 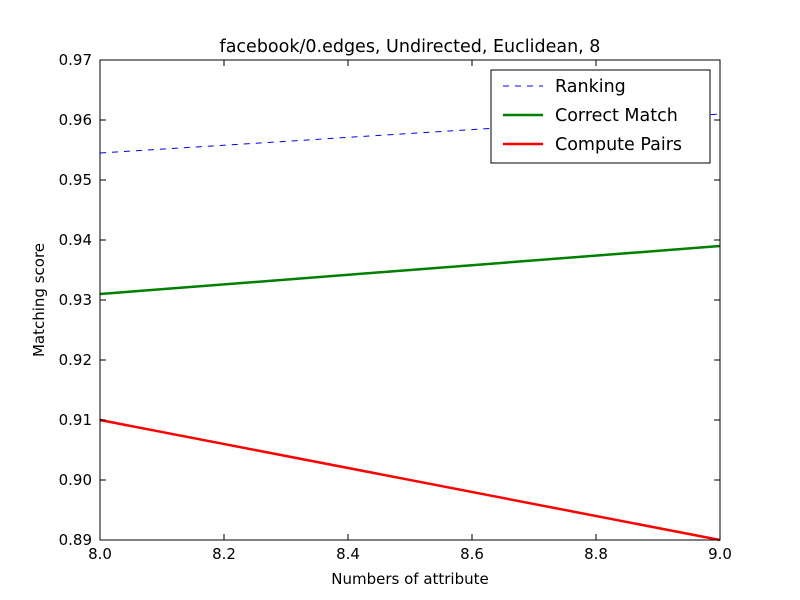 What do you see at coordinates (75, 120) in the screenshot?
I see `y-tick-label: 0.96` at bounding box center [75, 120].